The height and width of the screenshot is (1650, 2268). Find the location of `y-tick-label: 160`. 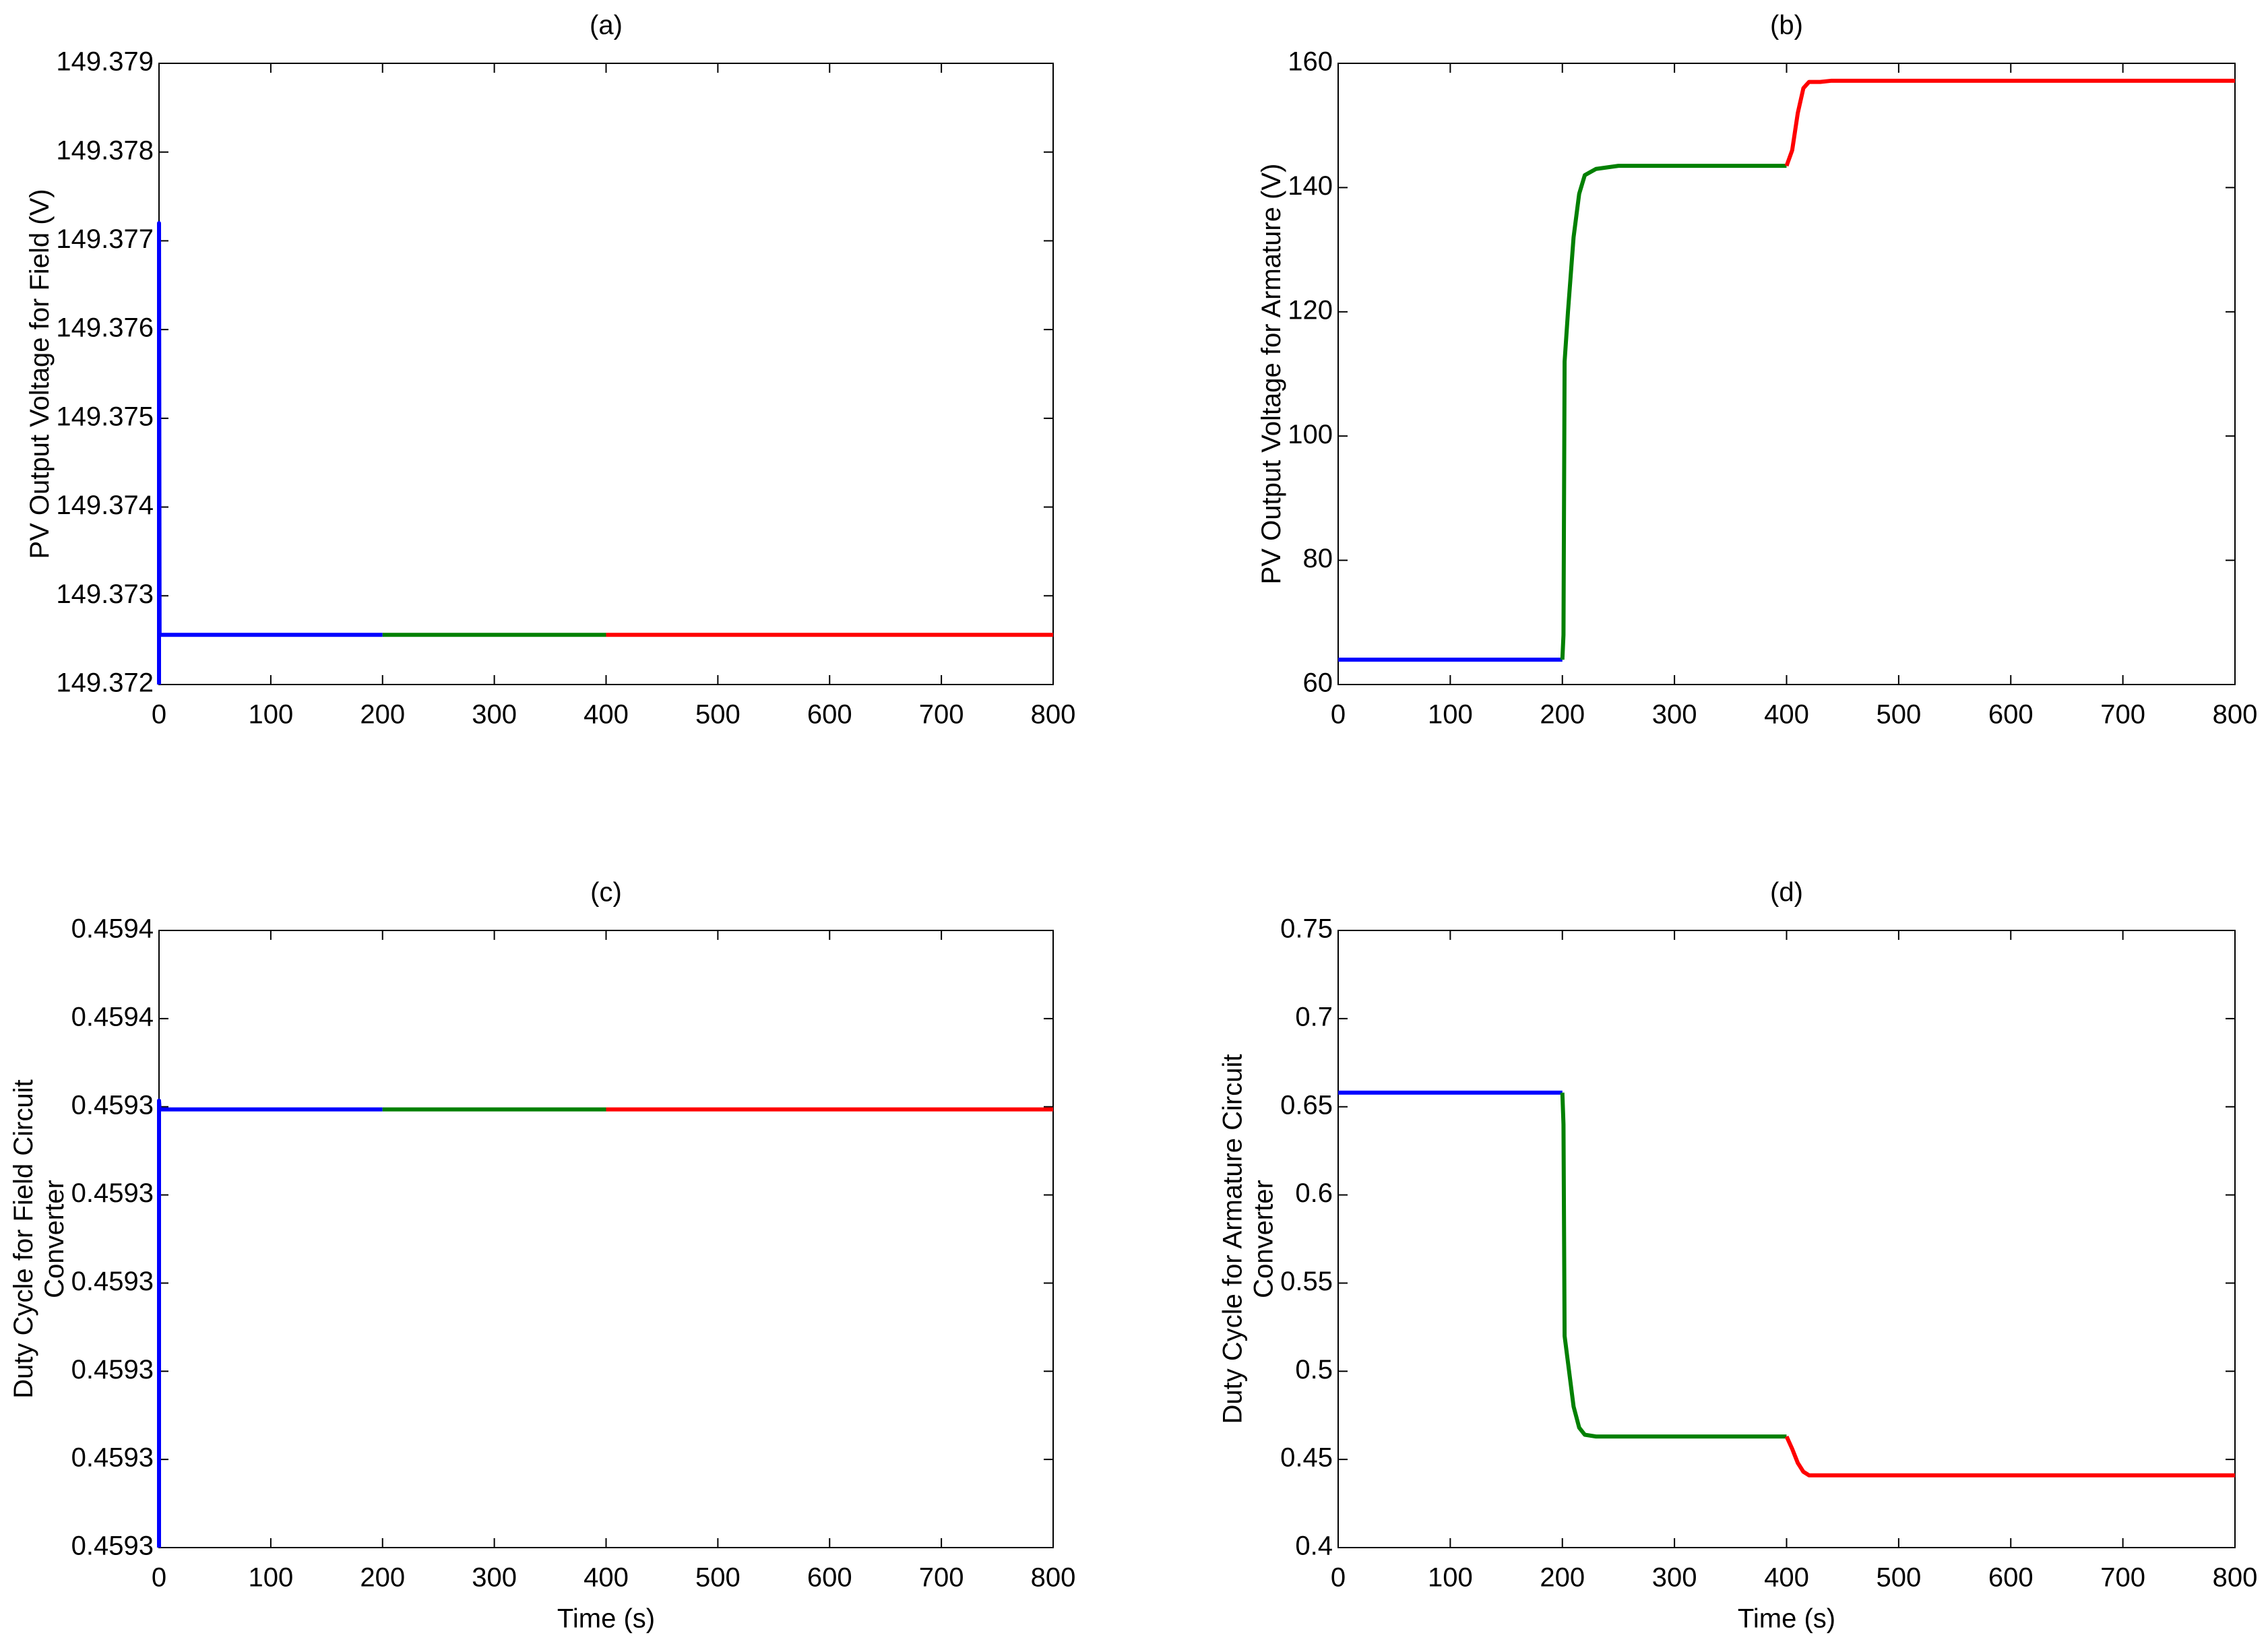

y-tick-label: 160 is located at coordinates (1310, 62).